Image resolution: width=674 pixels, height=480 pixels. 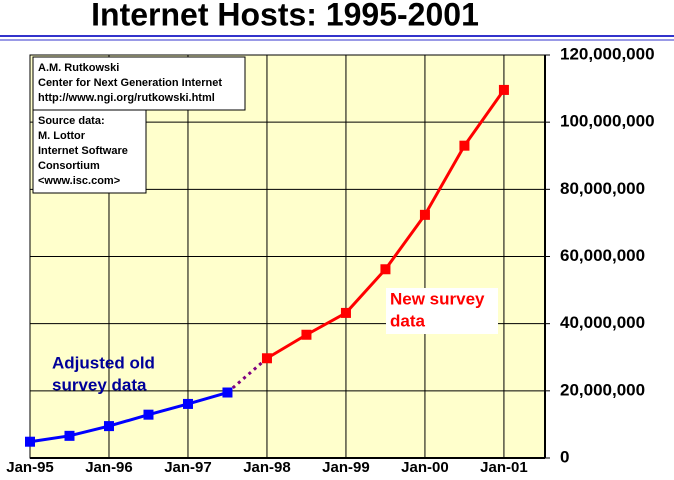 I want to click on source-text: Consortium, so click(x=69, y=166).